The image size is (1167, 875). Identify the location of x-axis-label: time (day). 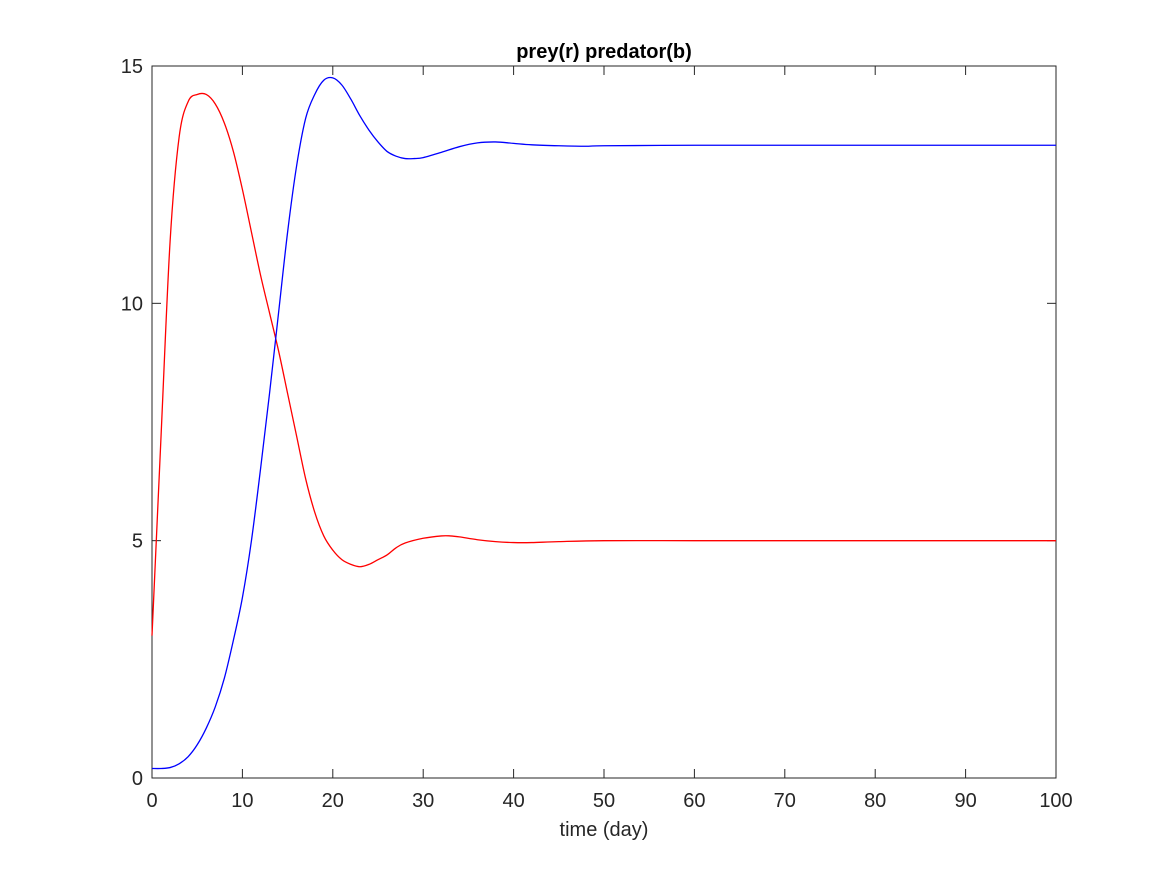
(604, 830).